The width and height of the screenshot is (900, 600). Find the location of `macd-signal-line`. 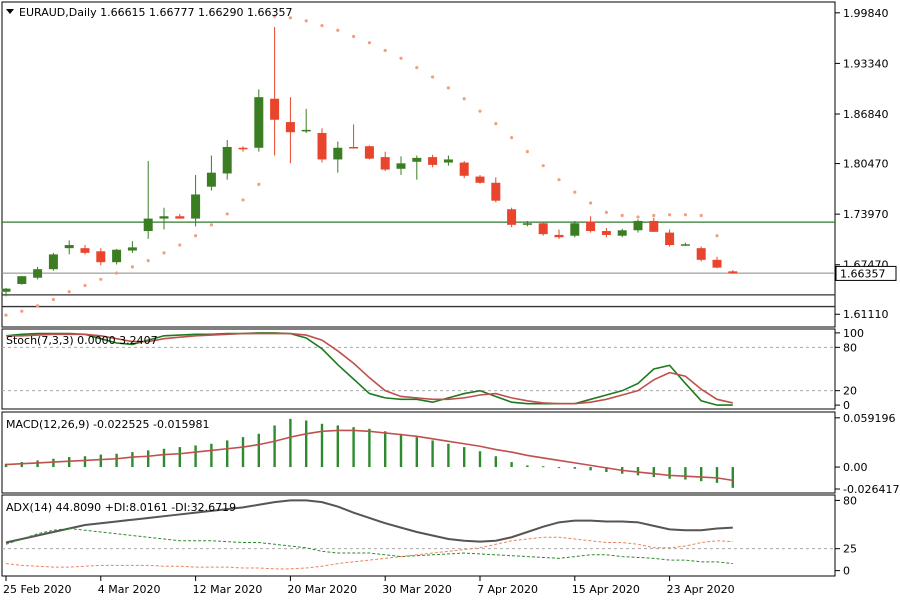

macd-signal-line is located at coordinates (369, 455).